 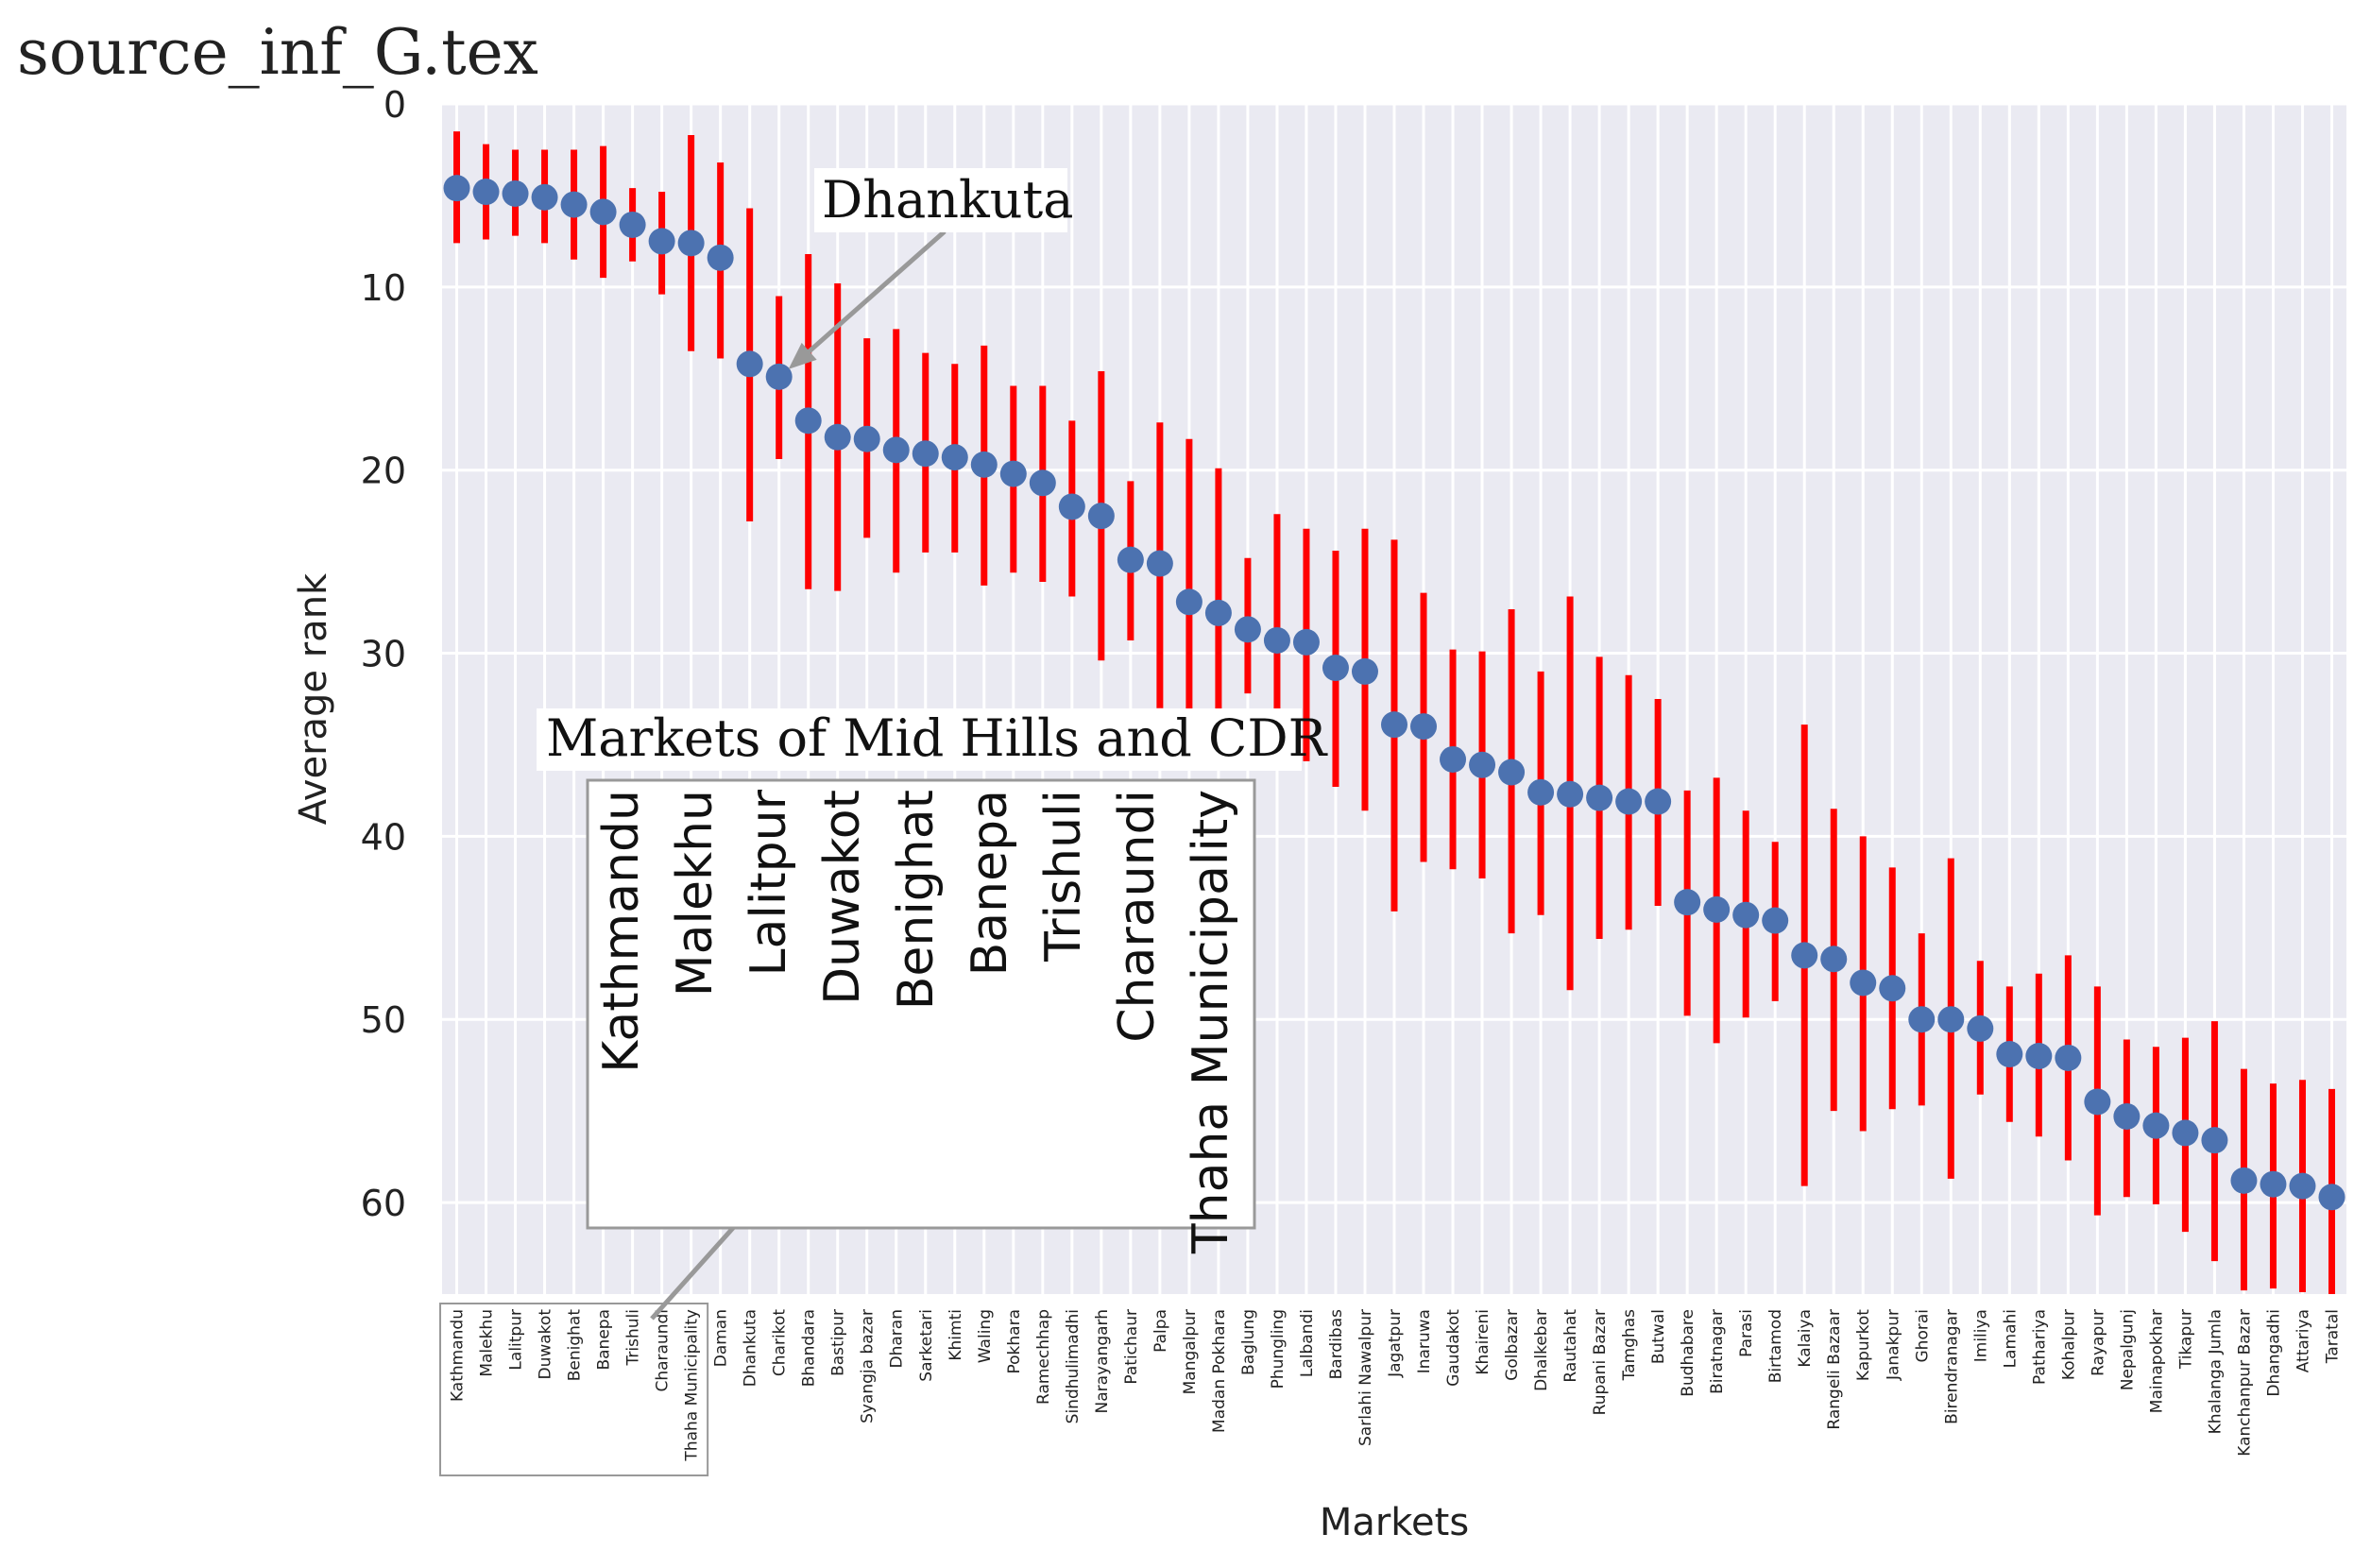 What do you see at coordinates (395, 105) in the screenshot?
I see `y-tick-label: 0` at bounding box center [395, 105].